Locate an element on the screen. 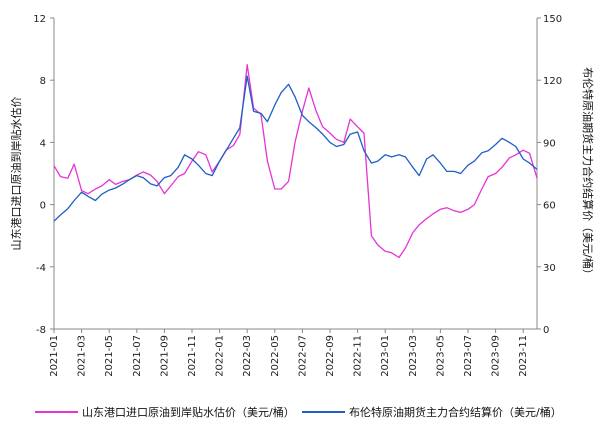  x-tick-label: 2023-07 is located at coordinates (468, 356).